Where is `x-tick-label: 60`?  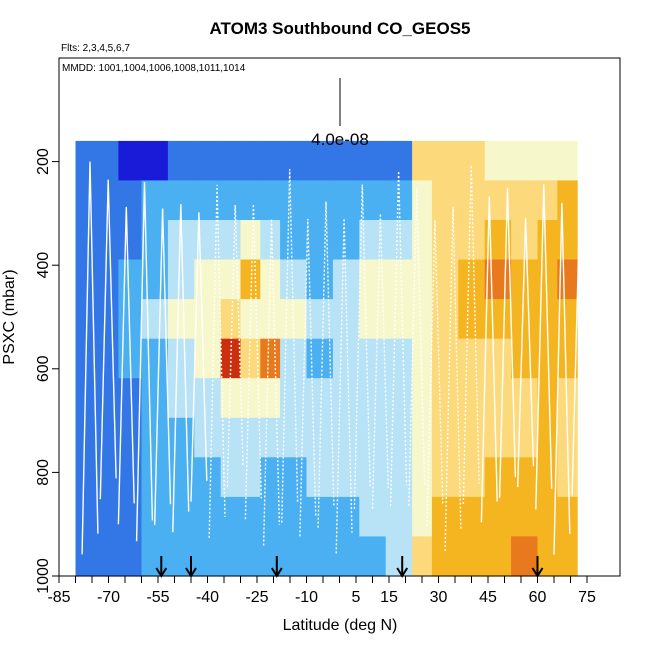 x-tick-label: 60 is located at coordinates (538, 597).